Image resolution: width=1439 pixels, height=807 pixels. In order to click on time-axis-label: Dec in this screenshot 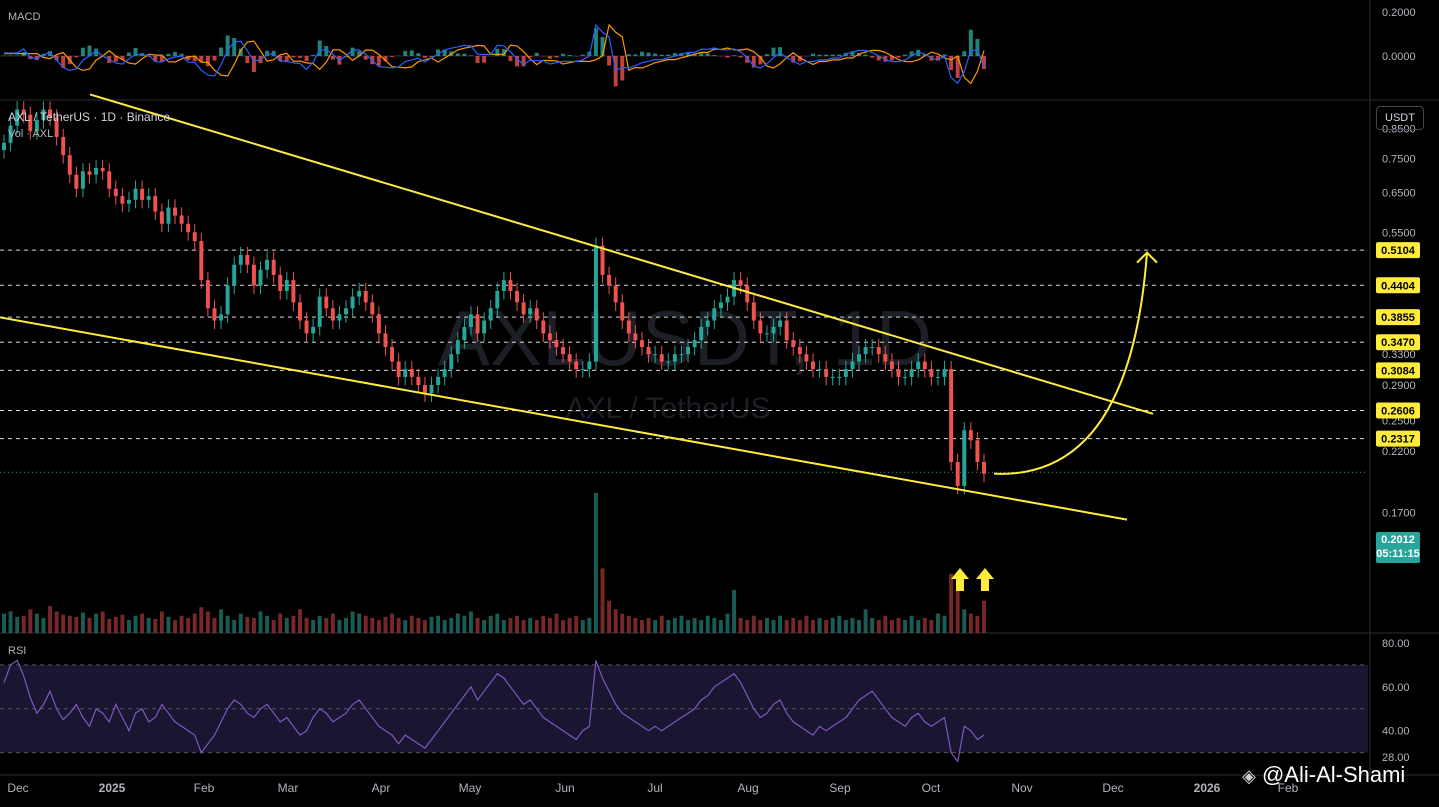, I will do `click(17, 788)`.